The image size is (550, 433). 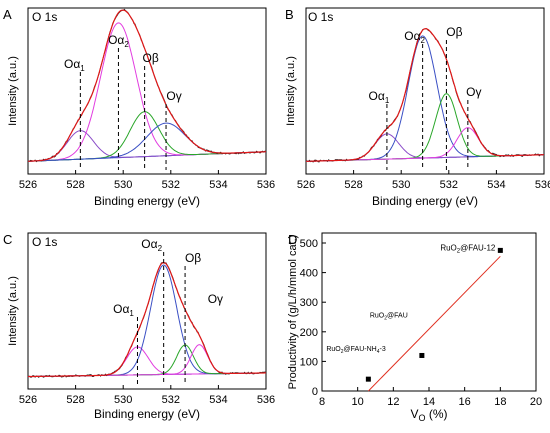 I want to click on x-tick-label: 16, so click(x=465, y=402).